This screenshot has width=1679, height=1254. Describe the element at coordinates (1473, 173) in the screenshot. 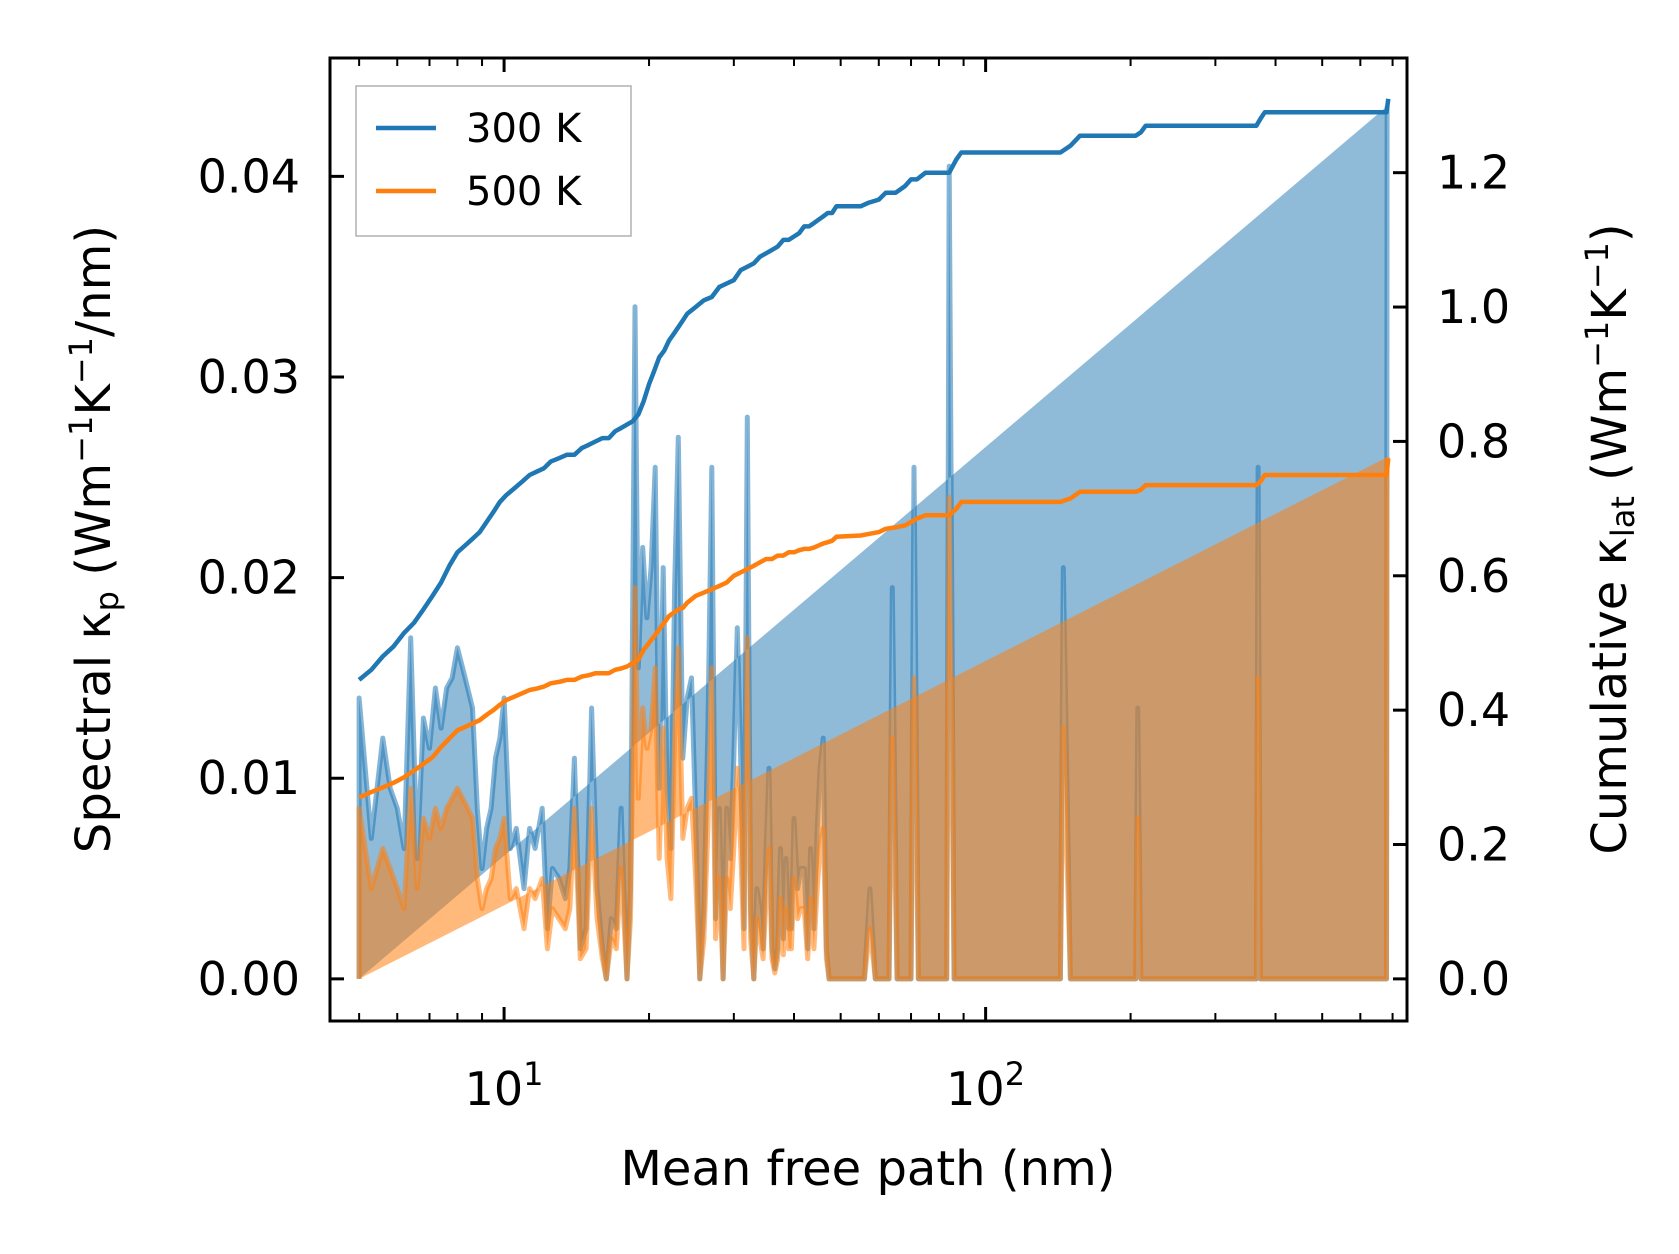

I see `y-right-tick-label: 1.2` at that location.